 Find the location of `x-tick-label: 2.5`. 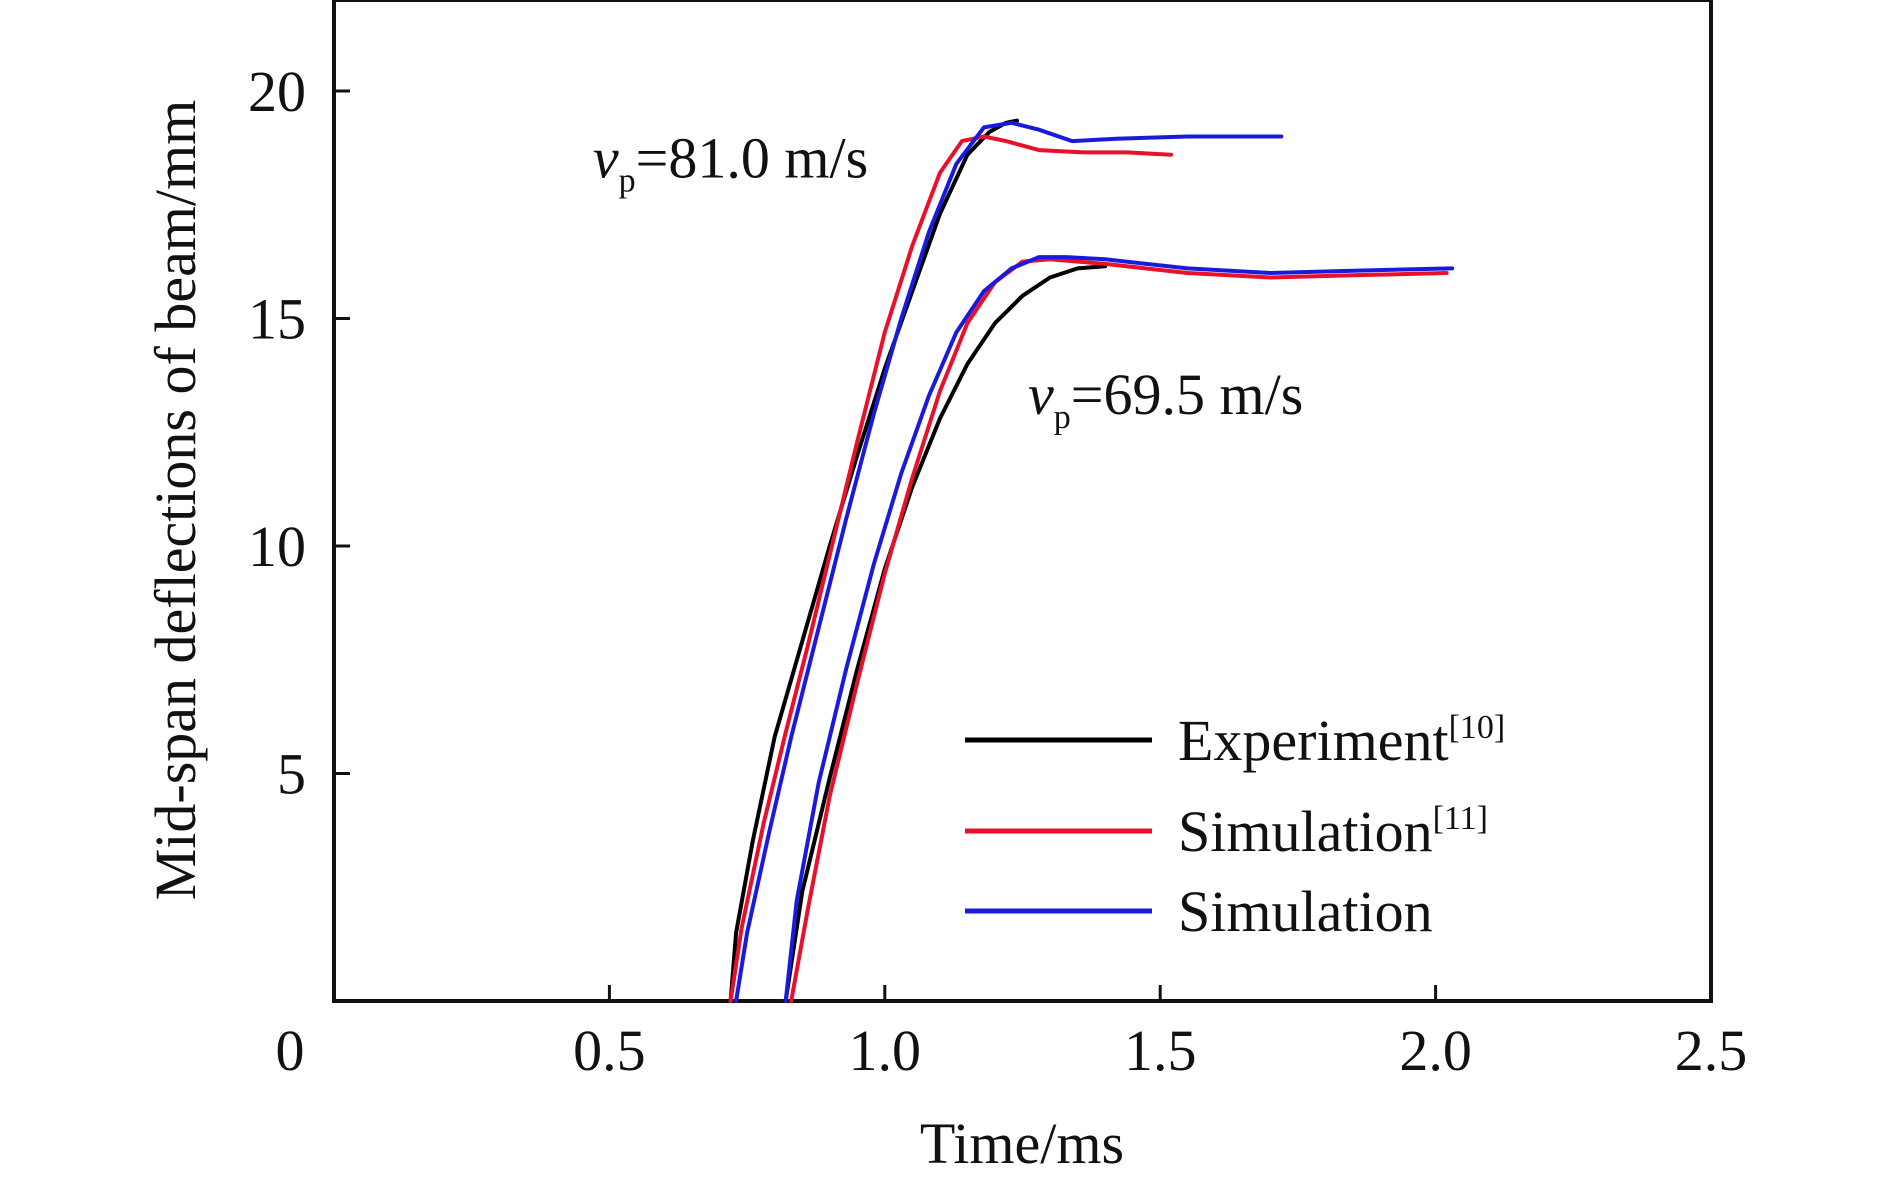

x-tick-label: 2.5 is located at coordinates (1711, 1050).